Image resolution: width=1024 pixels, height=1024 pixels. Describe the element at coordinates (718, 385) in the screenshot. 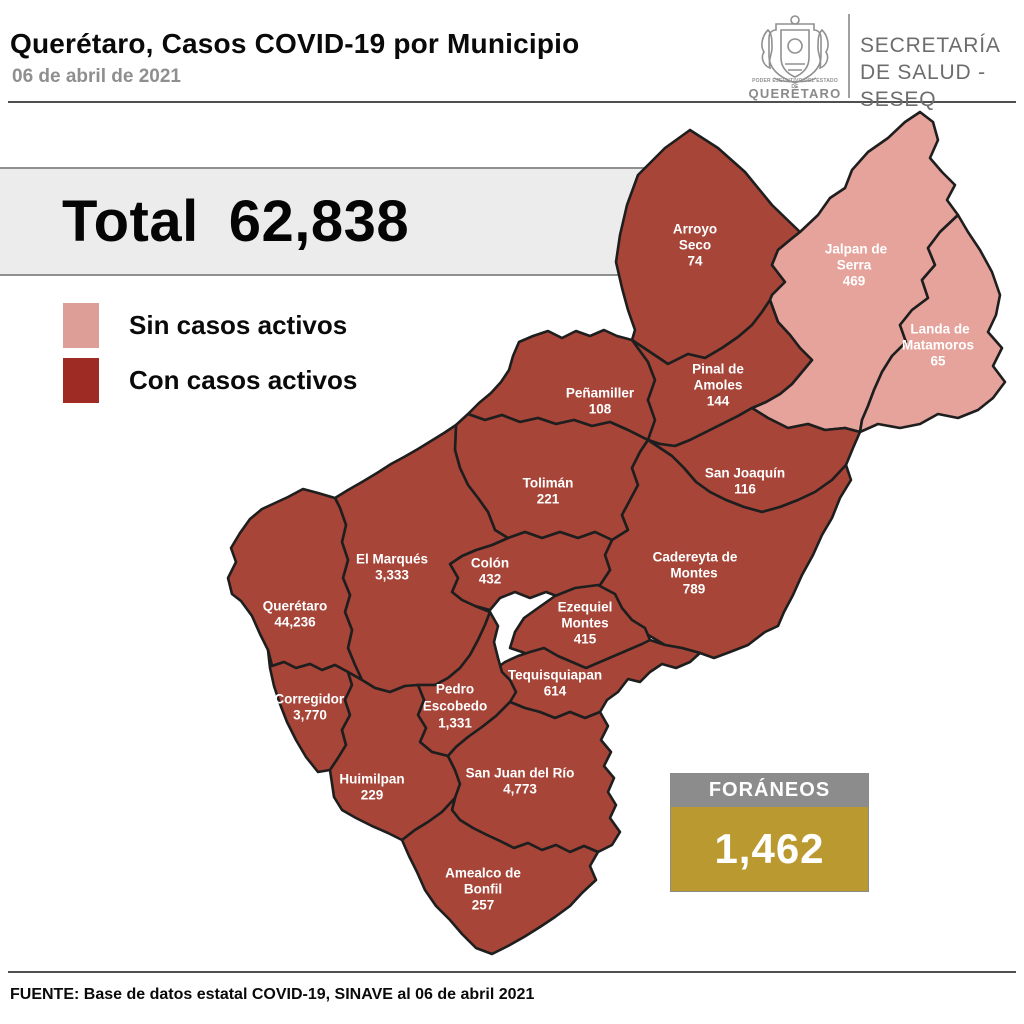

I see `map-label: Amoles` at that location.